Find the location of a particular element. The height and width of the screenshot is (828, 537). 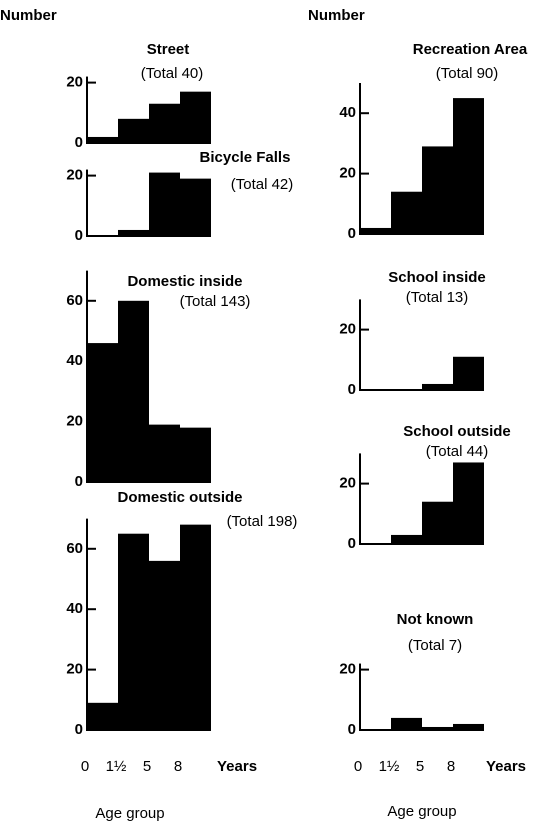

panel-subtitle: (Total 13) is located at coordinates (437, 297).